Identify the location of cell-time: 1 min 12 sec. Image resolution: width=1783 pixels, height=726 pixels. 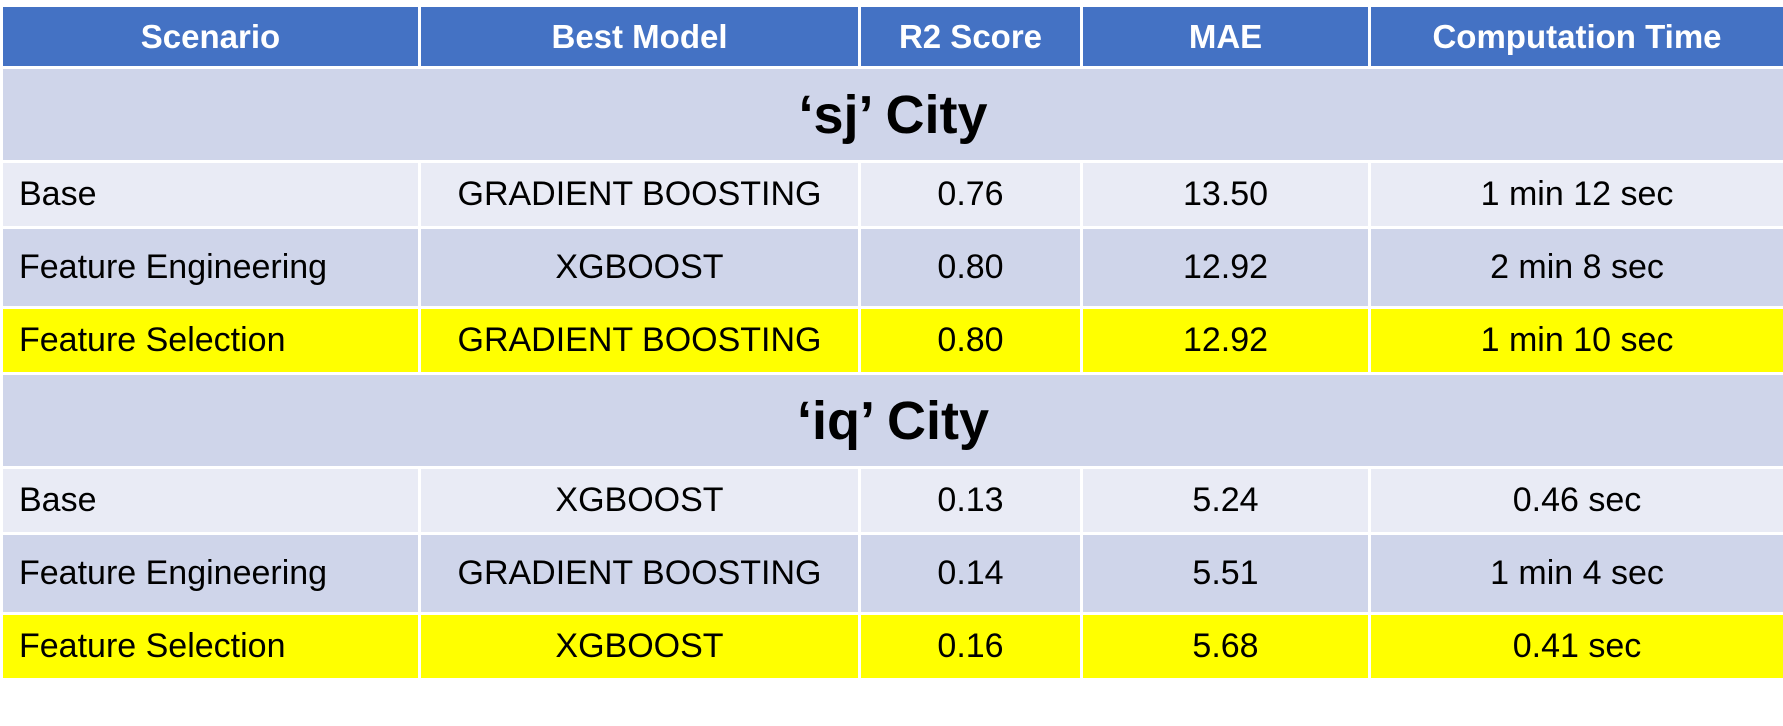
(1575, 194).